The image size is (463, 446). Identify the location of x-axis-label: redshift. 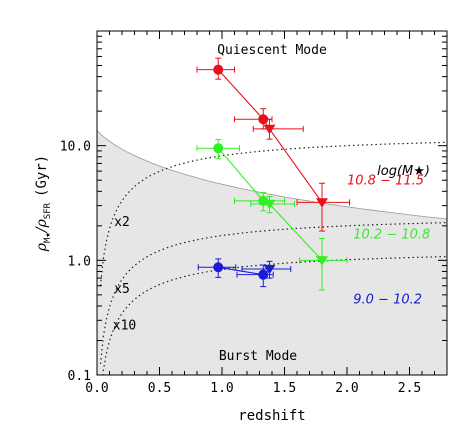
(271, 416).